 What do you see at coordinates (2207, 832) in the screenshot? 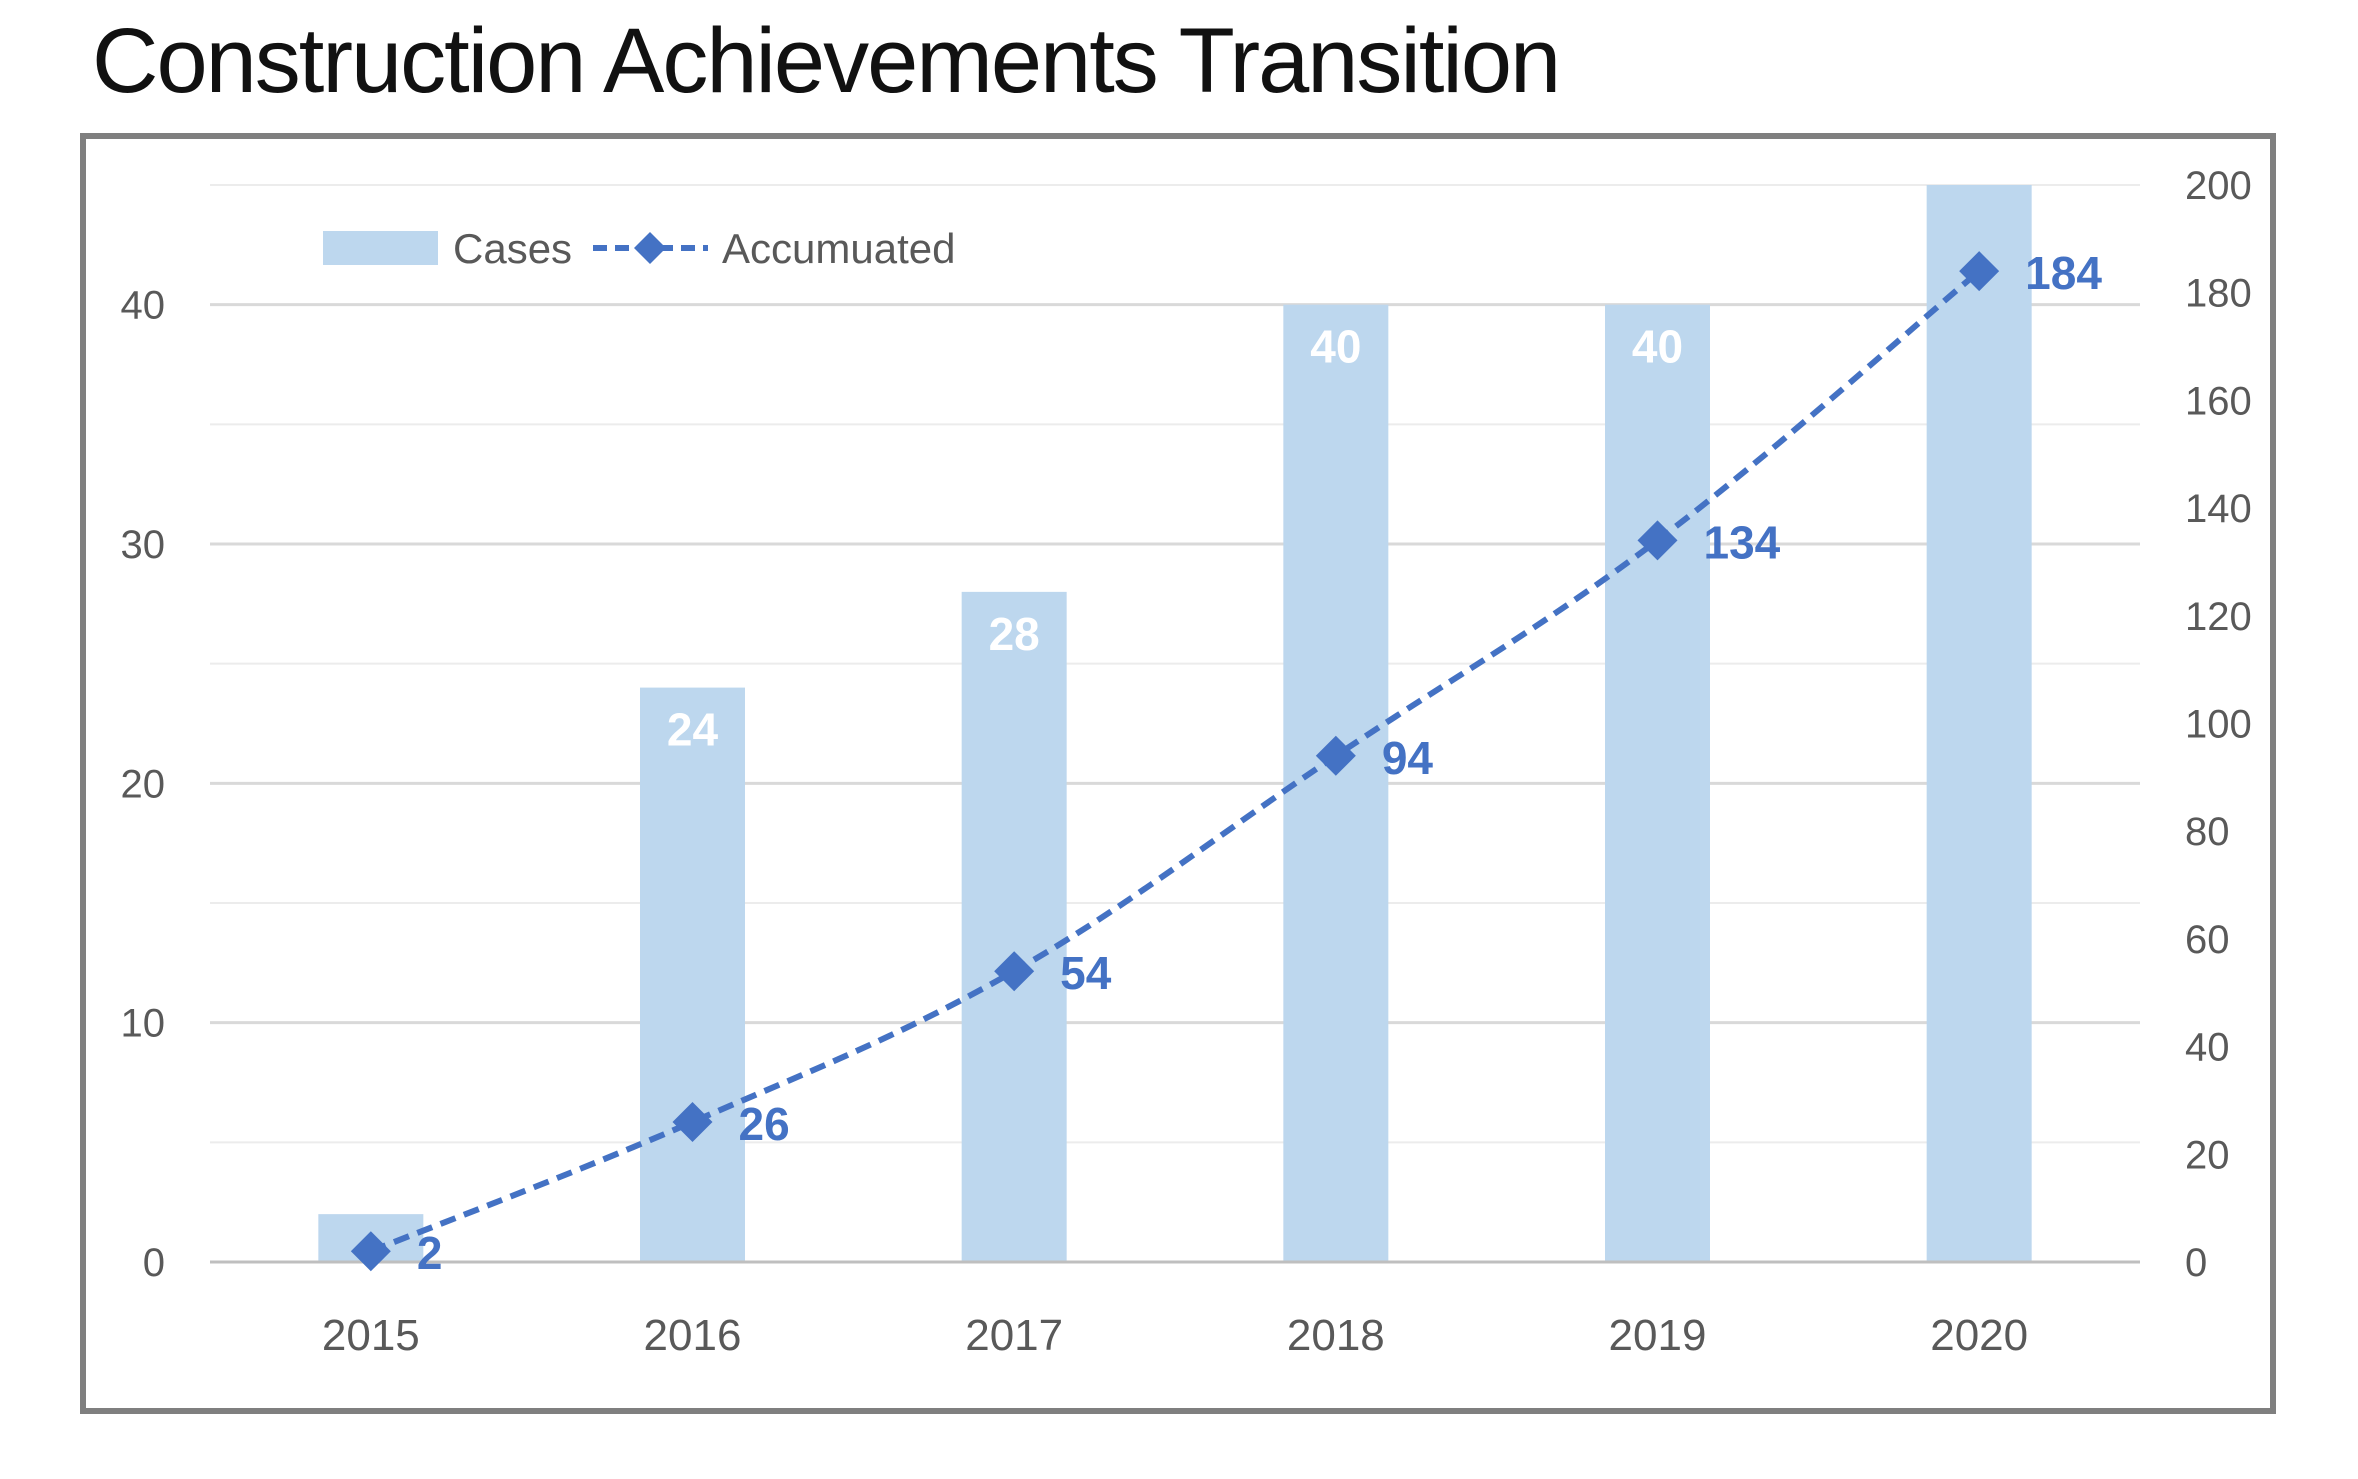
I see `y-right-tick-label: 80` at bounding box center [2207, 832].